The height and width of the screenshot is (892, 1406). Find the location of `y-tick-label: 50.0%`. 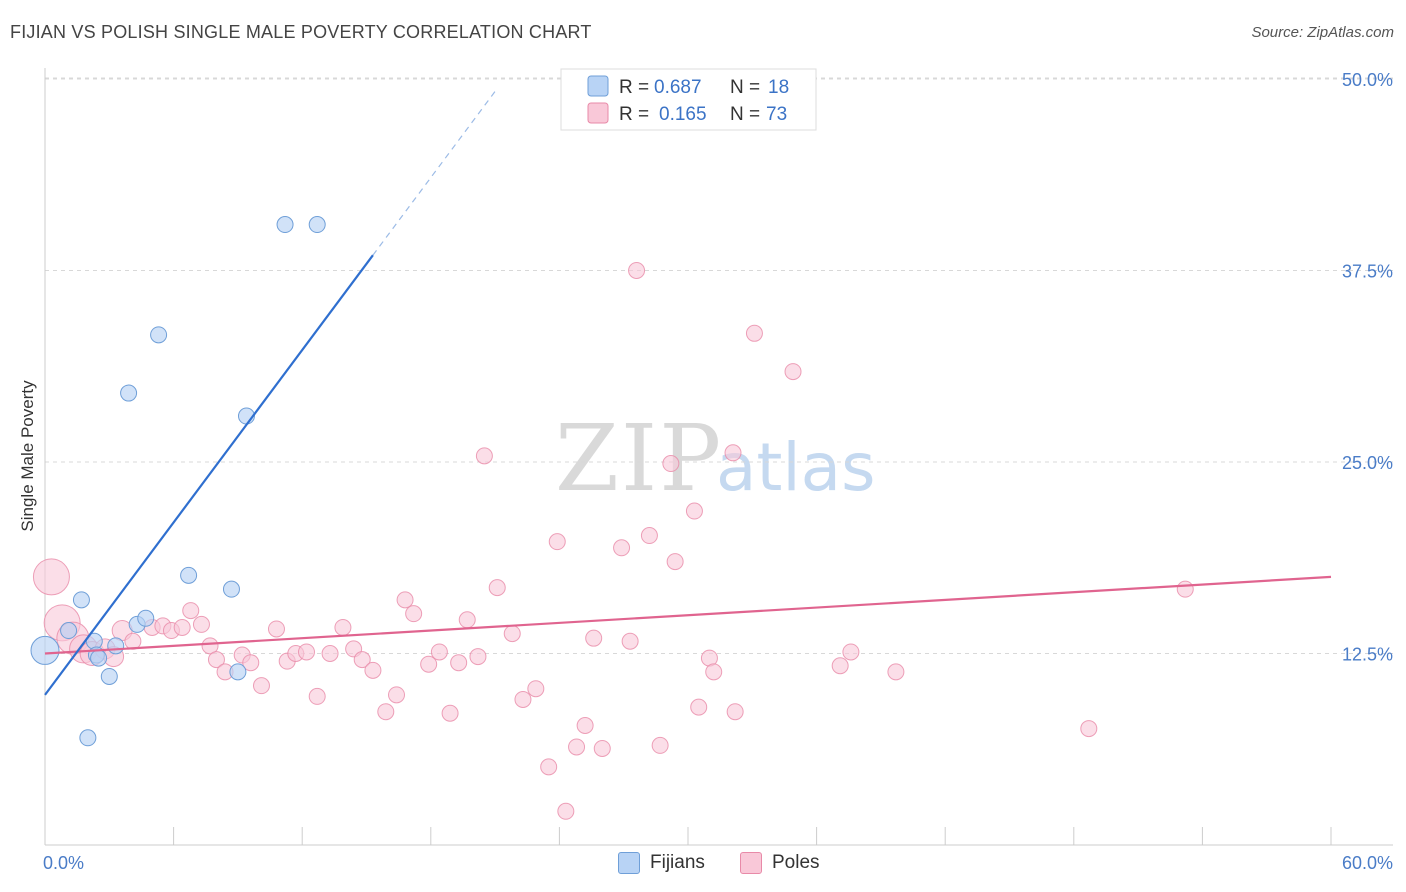

y-tick-label: 50.0% is located at coordinates (1367, 80).